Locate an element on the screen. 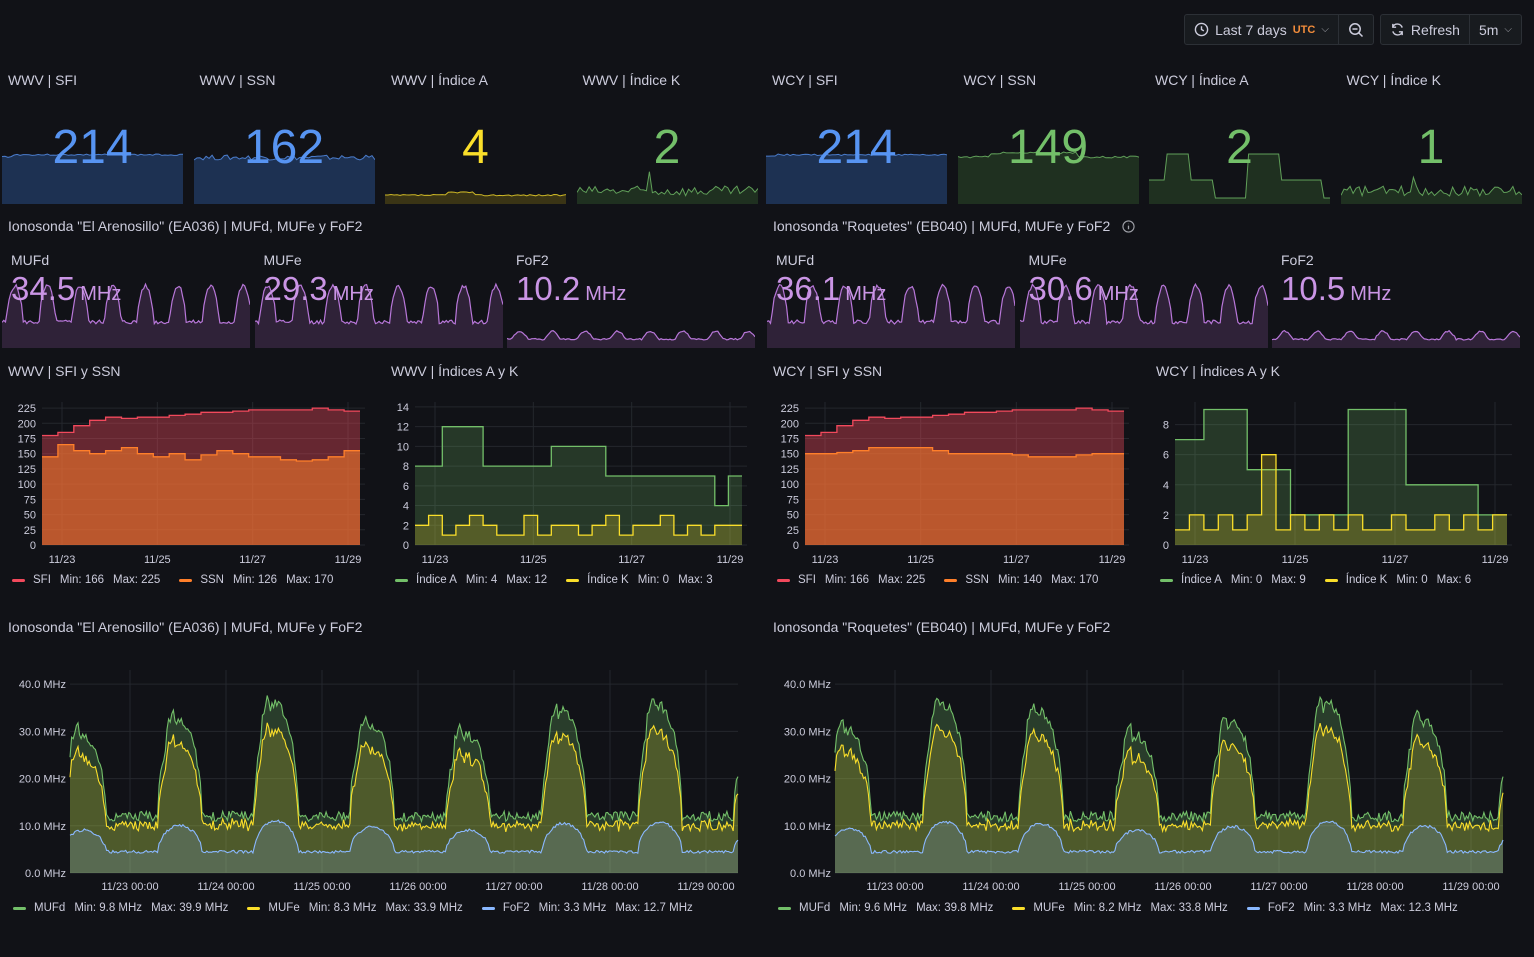 This screenshot has width=1534, height=957. x-tick-label: 11/29 is located at coordinates (348, 560).